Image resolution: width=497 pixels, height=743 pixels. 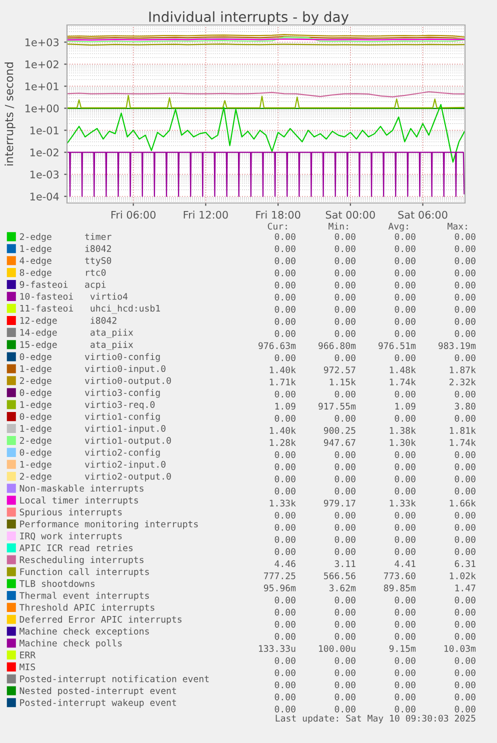 I want to click on text: 6.31, so click(x=465, y=564).